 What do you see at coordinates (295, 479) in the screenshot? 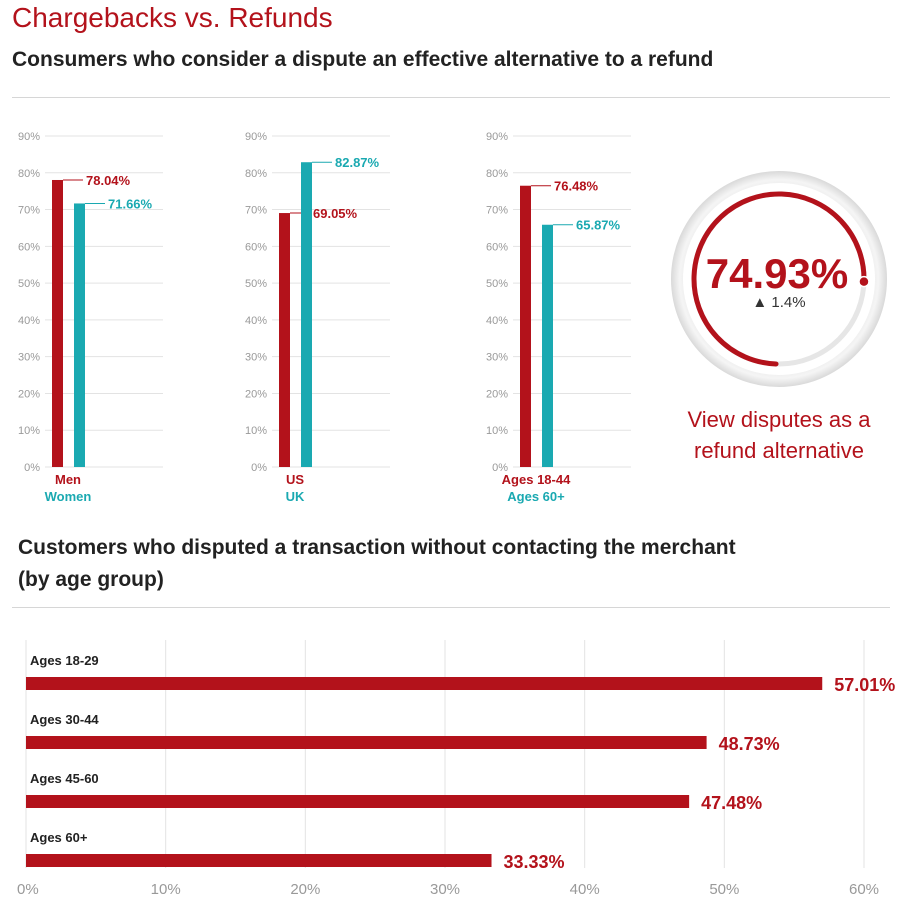
I see `category-label: US` at bounding box center [295, 479].